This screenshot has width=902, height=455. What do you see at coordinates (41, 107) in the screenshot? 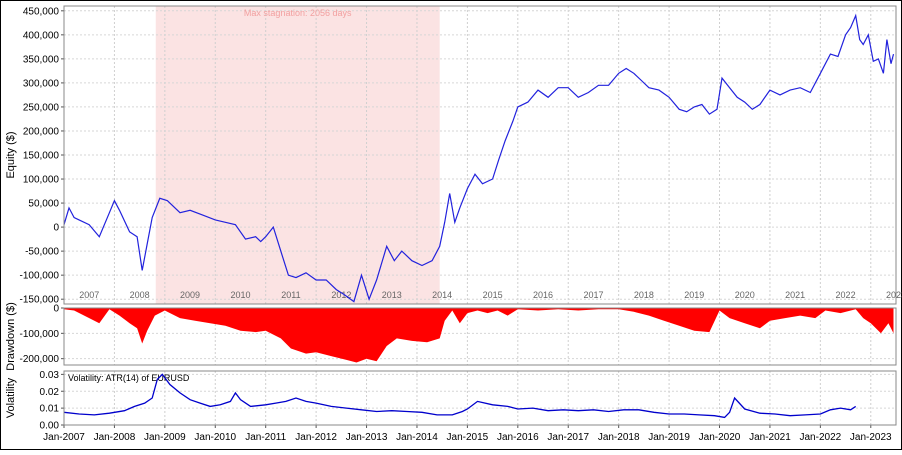
I see `y-tick-label: 250,000` at bounding box center [41, 107].